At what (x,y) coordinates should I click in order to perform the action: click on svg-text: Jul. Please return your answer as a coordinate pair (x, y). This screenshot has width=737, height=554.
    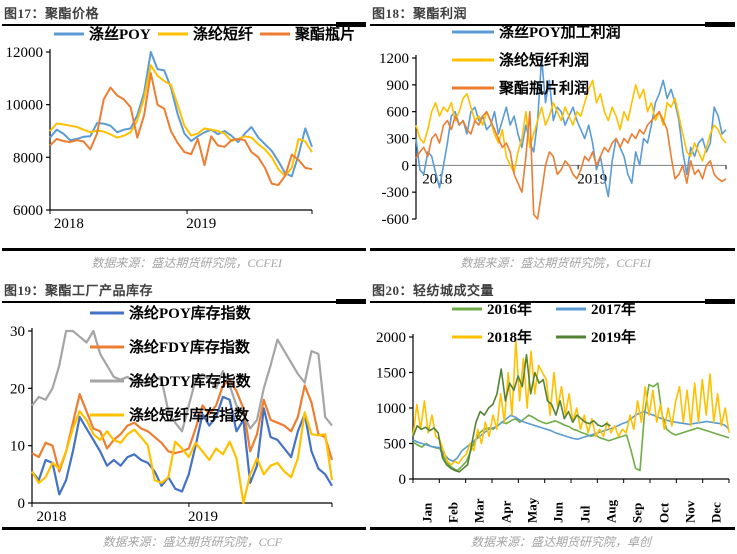
    Looking at the image, I should click on (584, 514).